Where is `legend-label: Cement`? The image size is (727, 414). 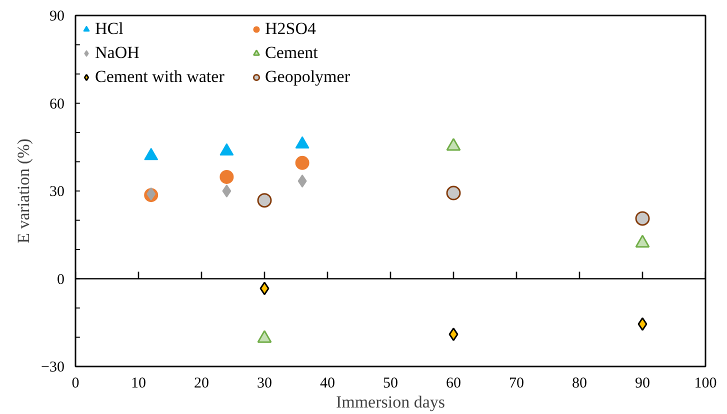
legend-label: Cement is located at coordinates (292, 53).